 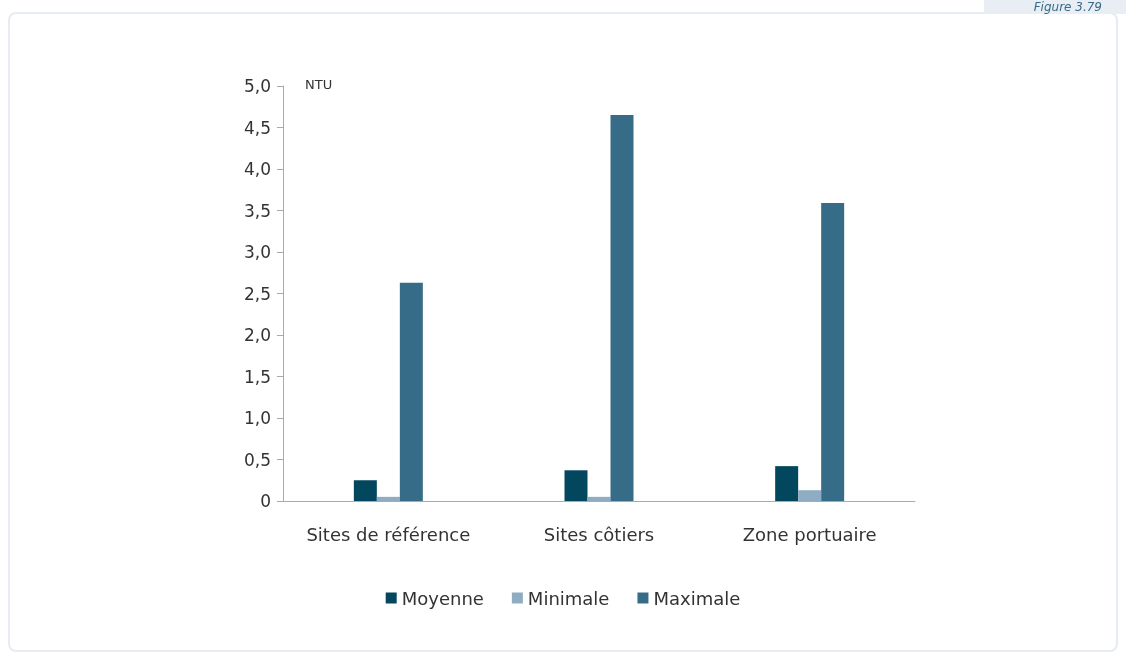 What do you see at coordinates (1054, 7) in the screenshot?
I see `caption: Figure 3.79` at bounding box center [1054, 7].